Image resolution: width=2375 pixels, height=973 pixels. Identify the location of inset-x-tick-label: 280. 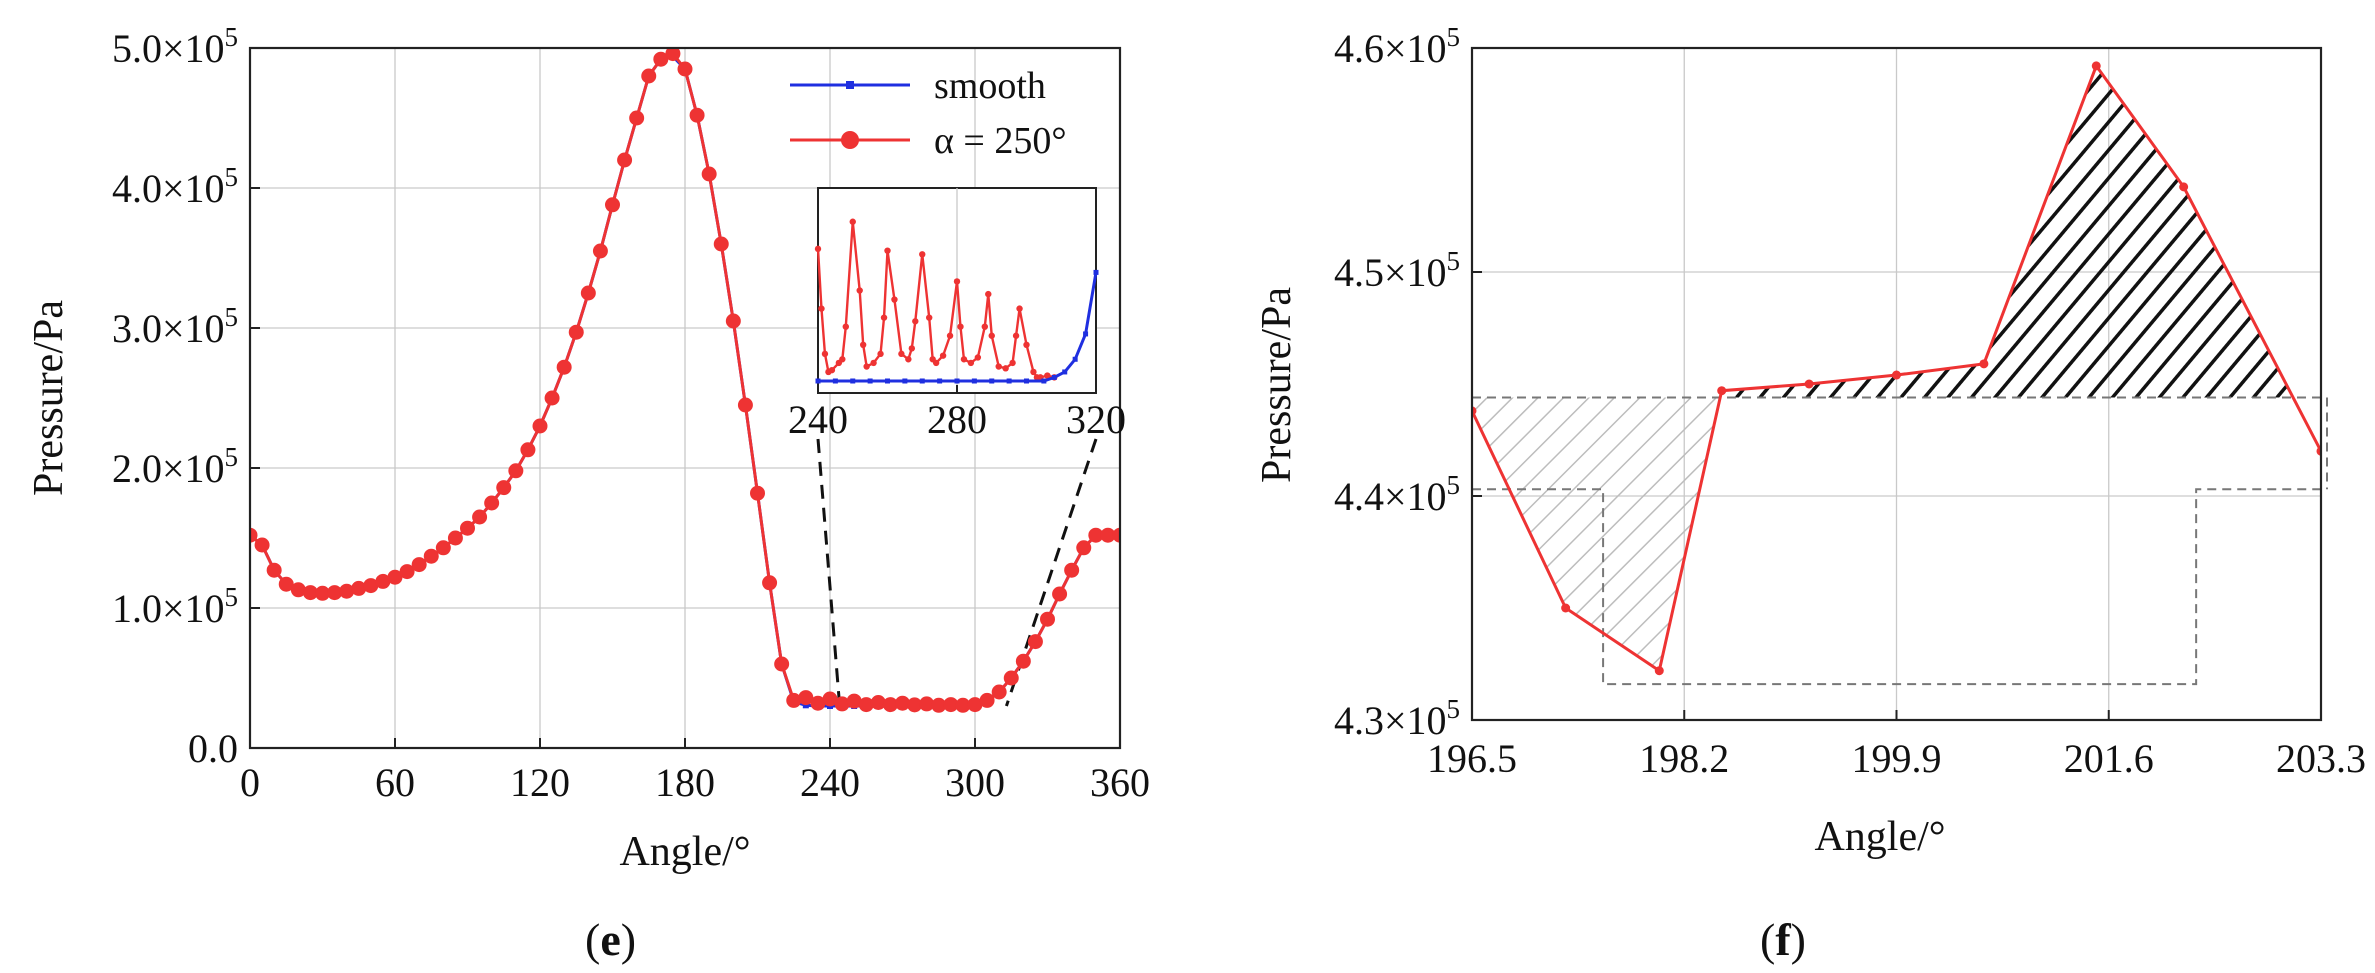
(957, 419).